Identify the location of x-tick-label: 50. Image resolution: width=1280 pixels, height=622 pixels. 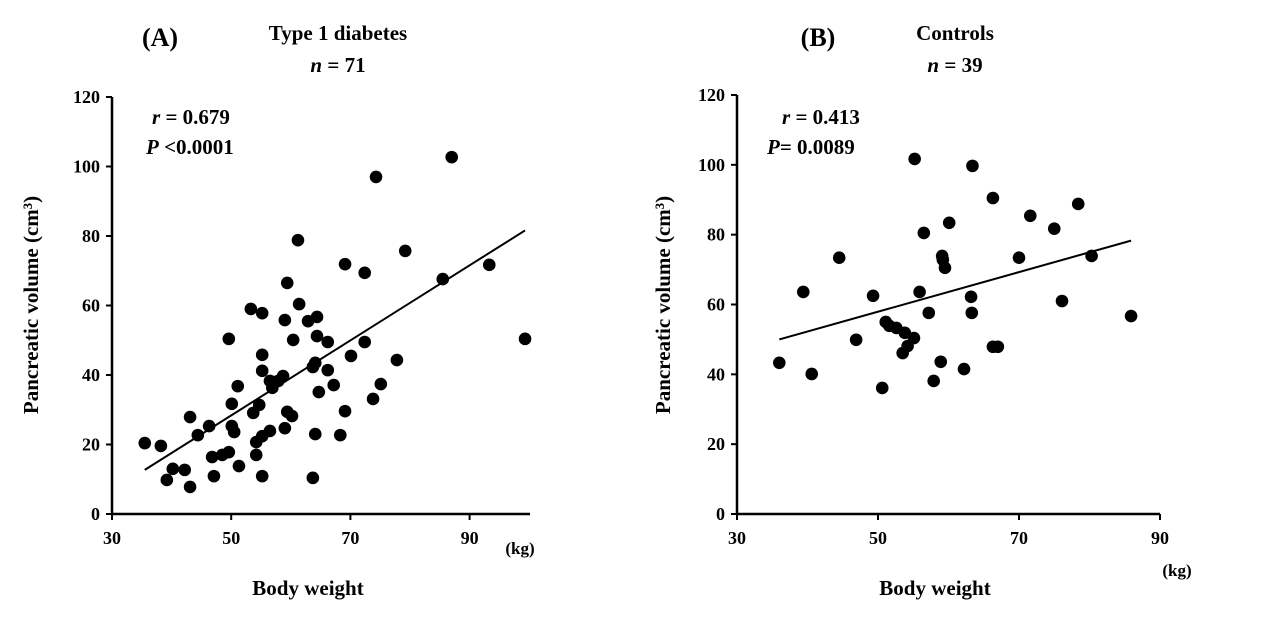
(231, 538).